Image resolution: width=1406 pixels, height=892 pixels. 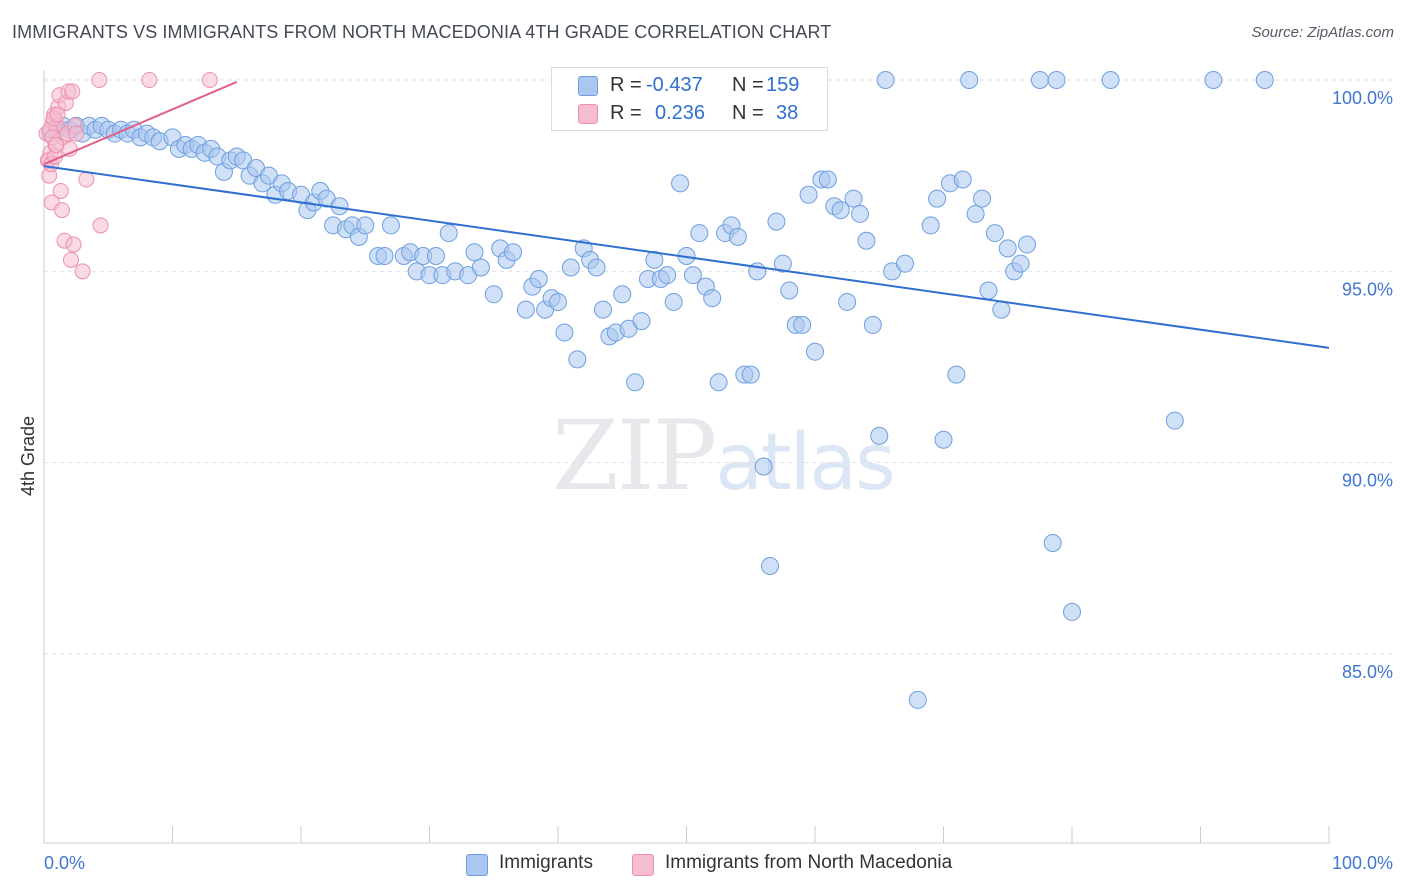 What do you see at coordinates (128, 176) in the screenshot?
I see `series-north-macedonia` at bounding box center [128, 176].